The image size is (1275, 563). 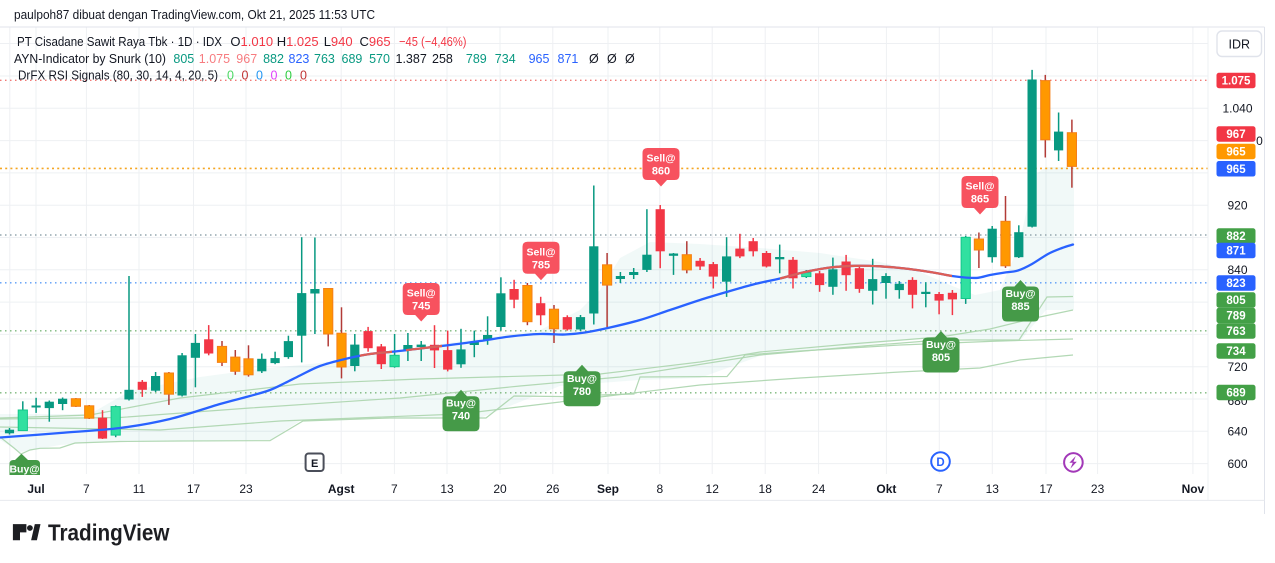 What do you see at coordinates (118, 76) in the screenshot?
I see `svg-text:DrFX RSI Signals (80, 30, 14,: DrFX RSI Signals (80, 30, 14, 4, 20, 5)` at bounding box center [118, 76].